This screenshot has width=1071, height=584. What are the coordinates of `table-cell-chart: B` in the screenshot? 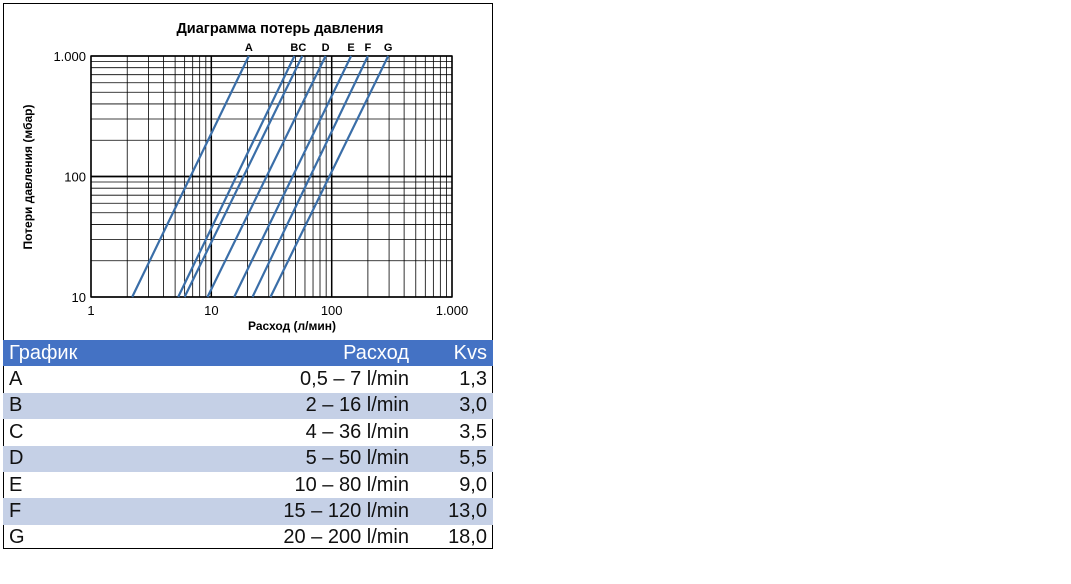 It's located at (81, 406).